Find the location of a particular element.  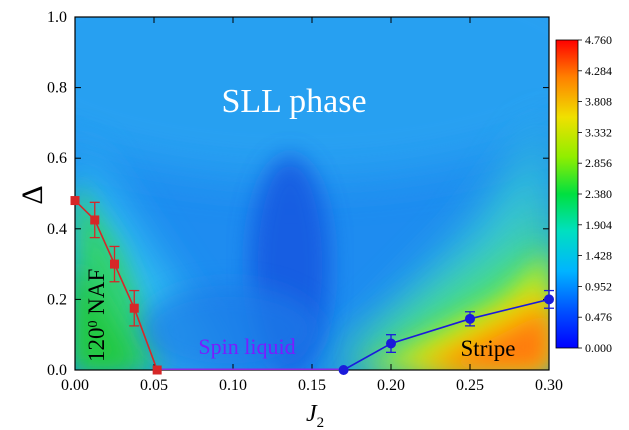

x-tick-label: 0.00 is located at coordinates (75, 385).